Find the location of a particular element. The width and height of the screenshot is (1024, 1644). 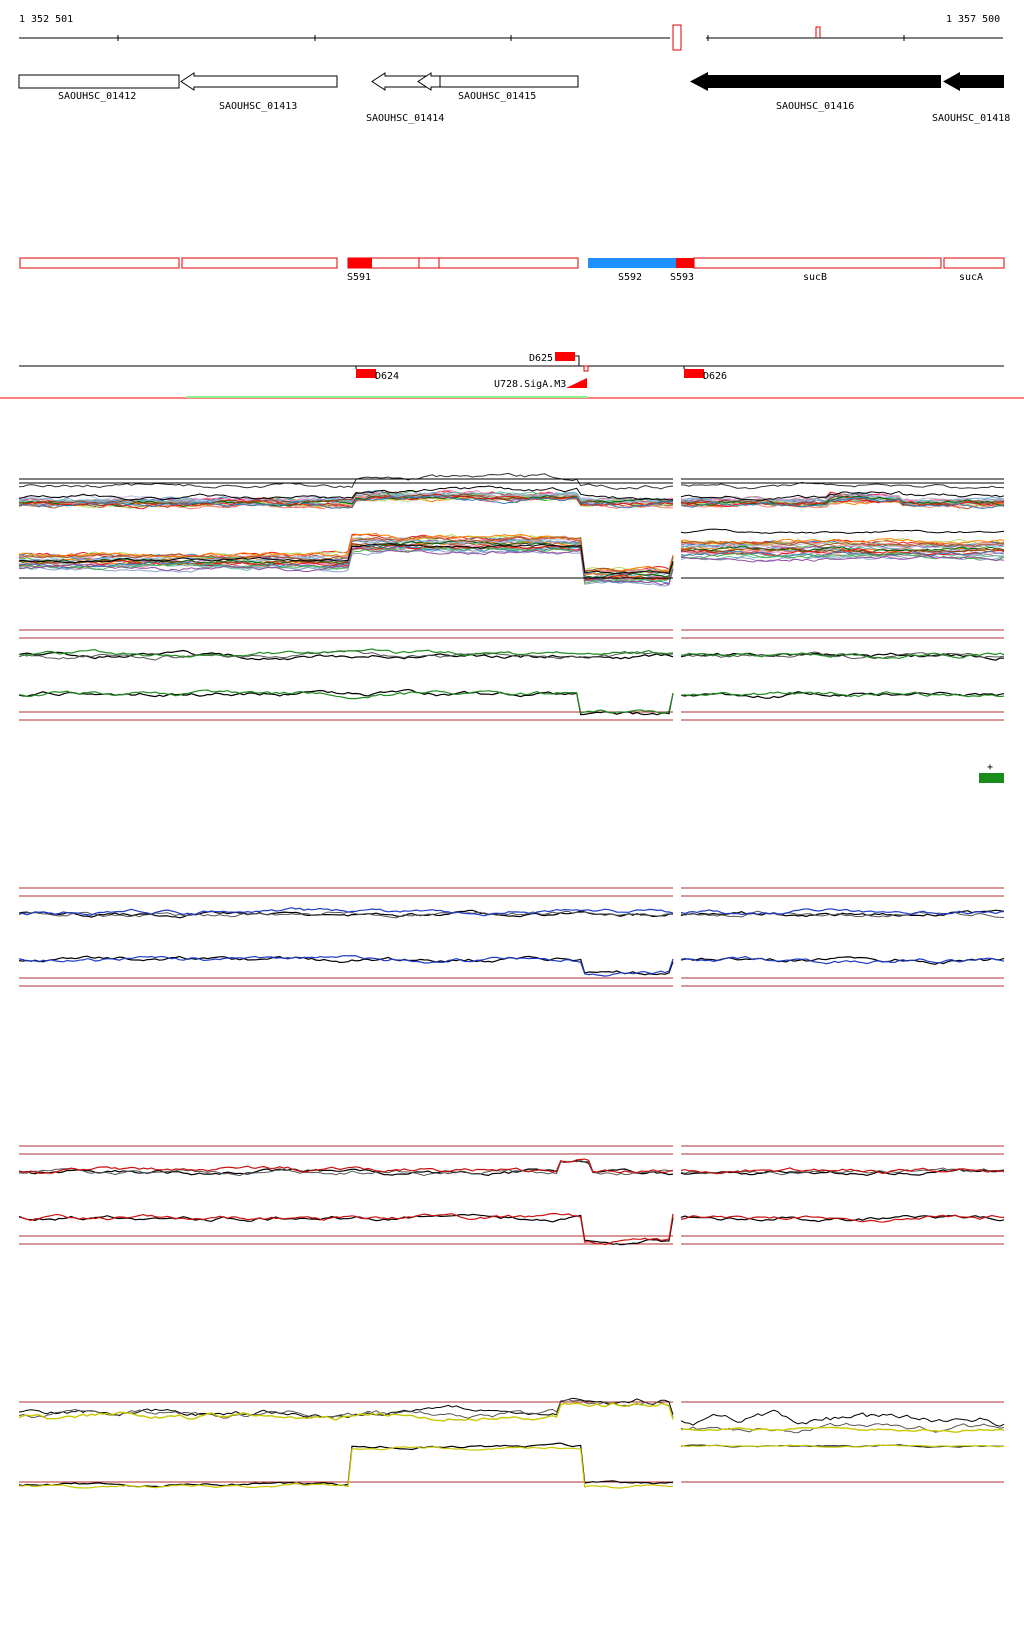

gene-label: SAOUHSC_01412 is located at coordinates (97, 96).